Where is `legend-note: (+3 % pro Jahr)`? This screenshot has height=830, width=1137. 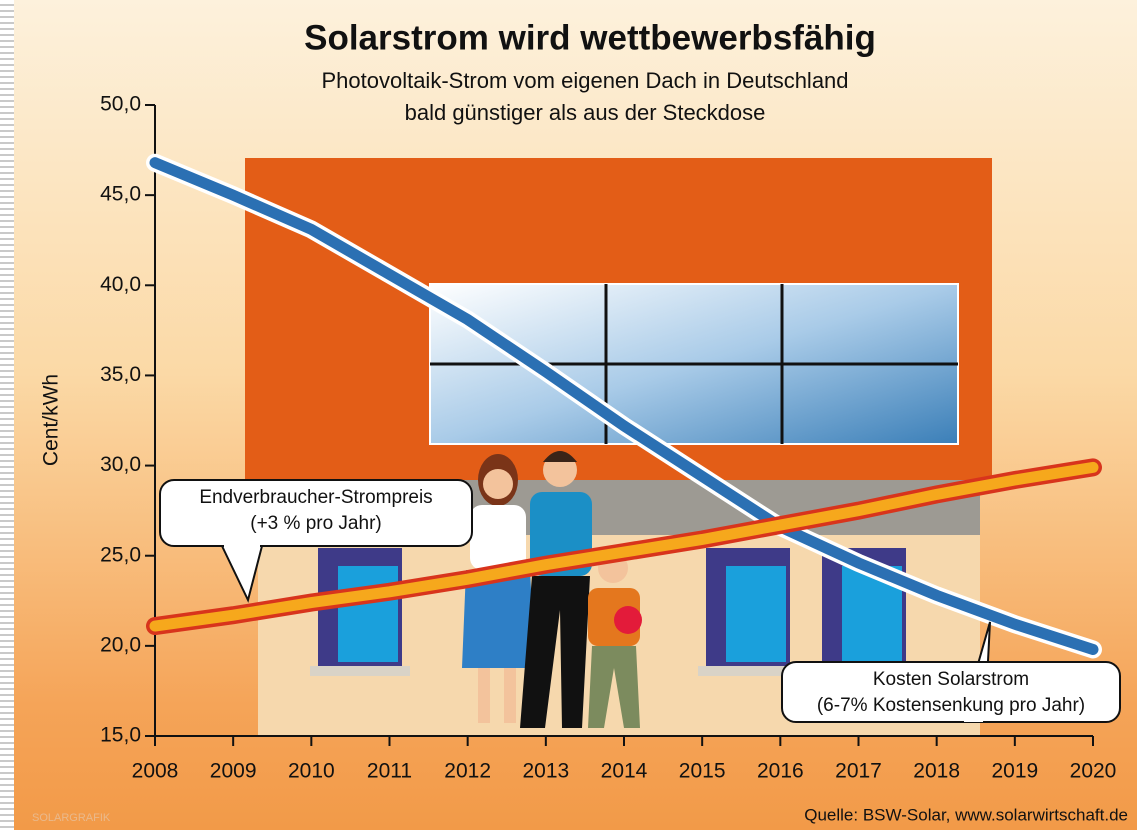 legend-note: (+3 % pro Jahr) is located at coordinates (315, 523).